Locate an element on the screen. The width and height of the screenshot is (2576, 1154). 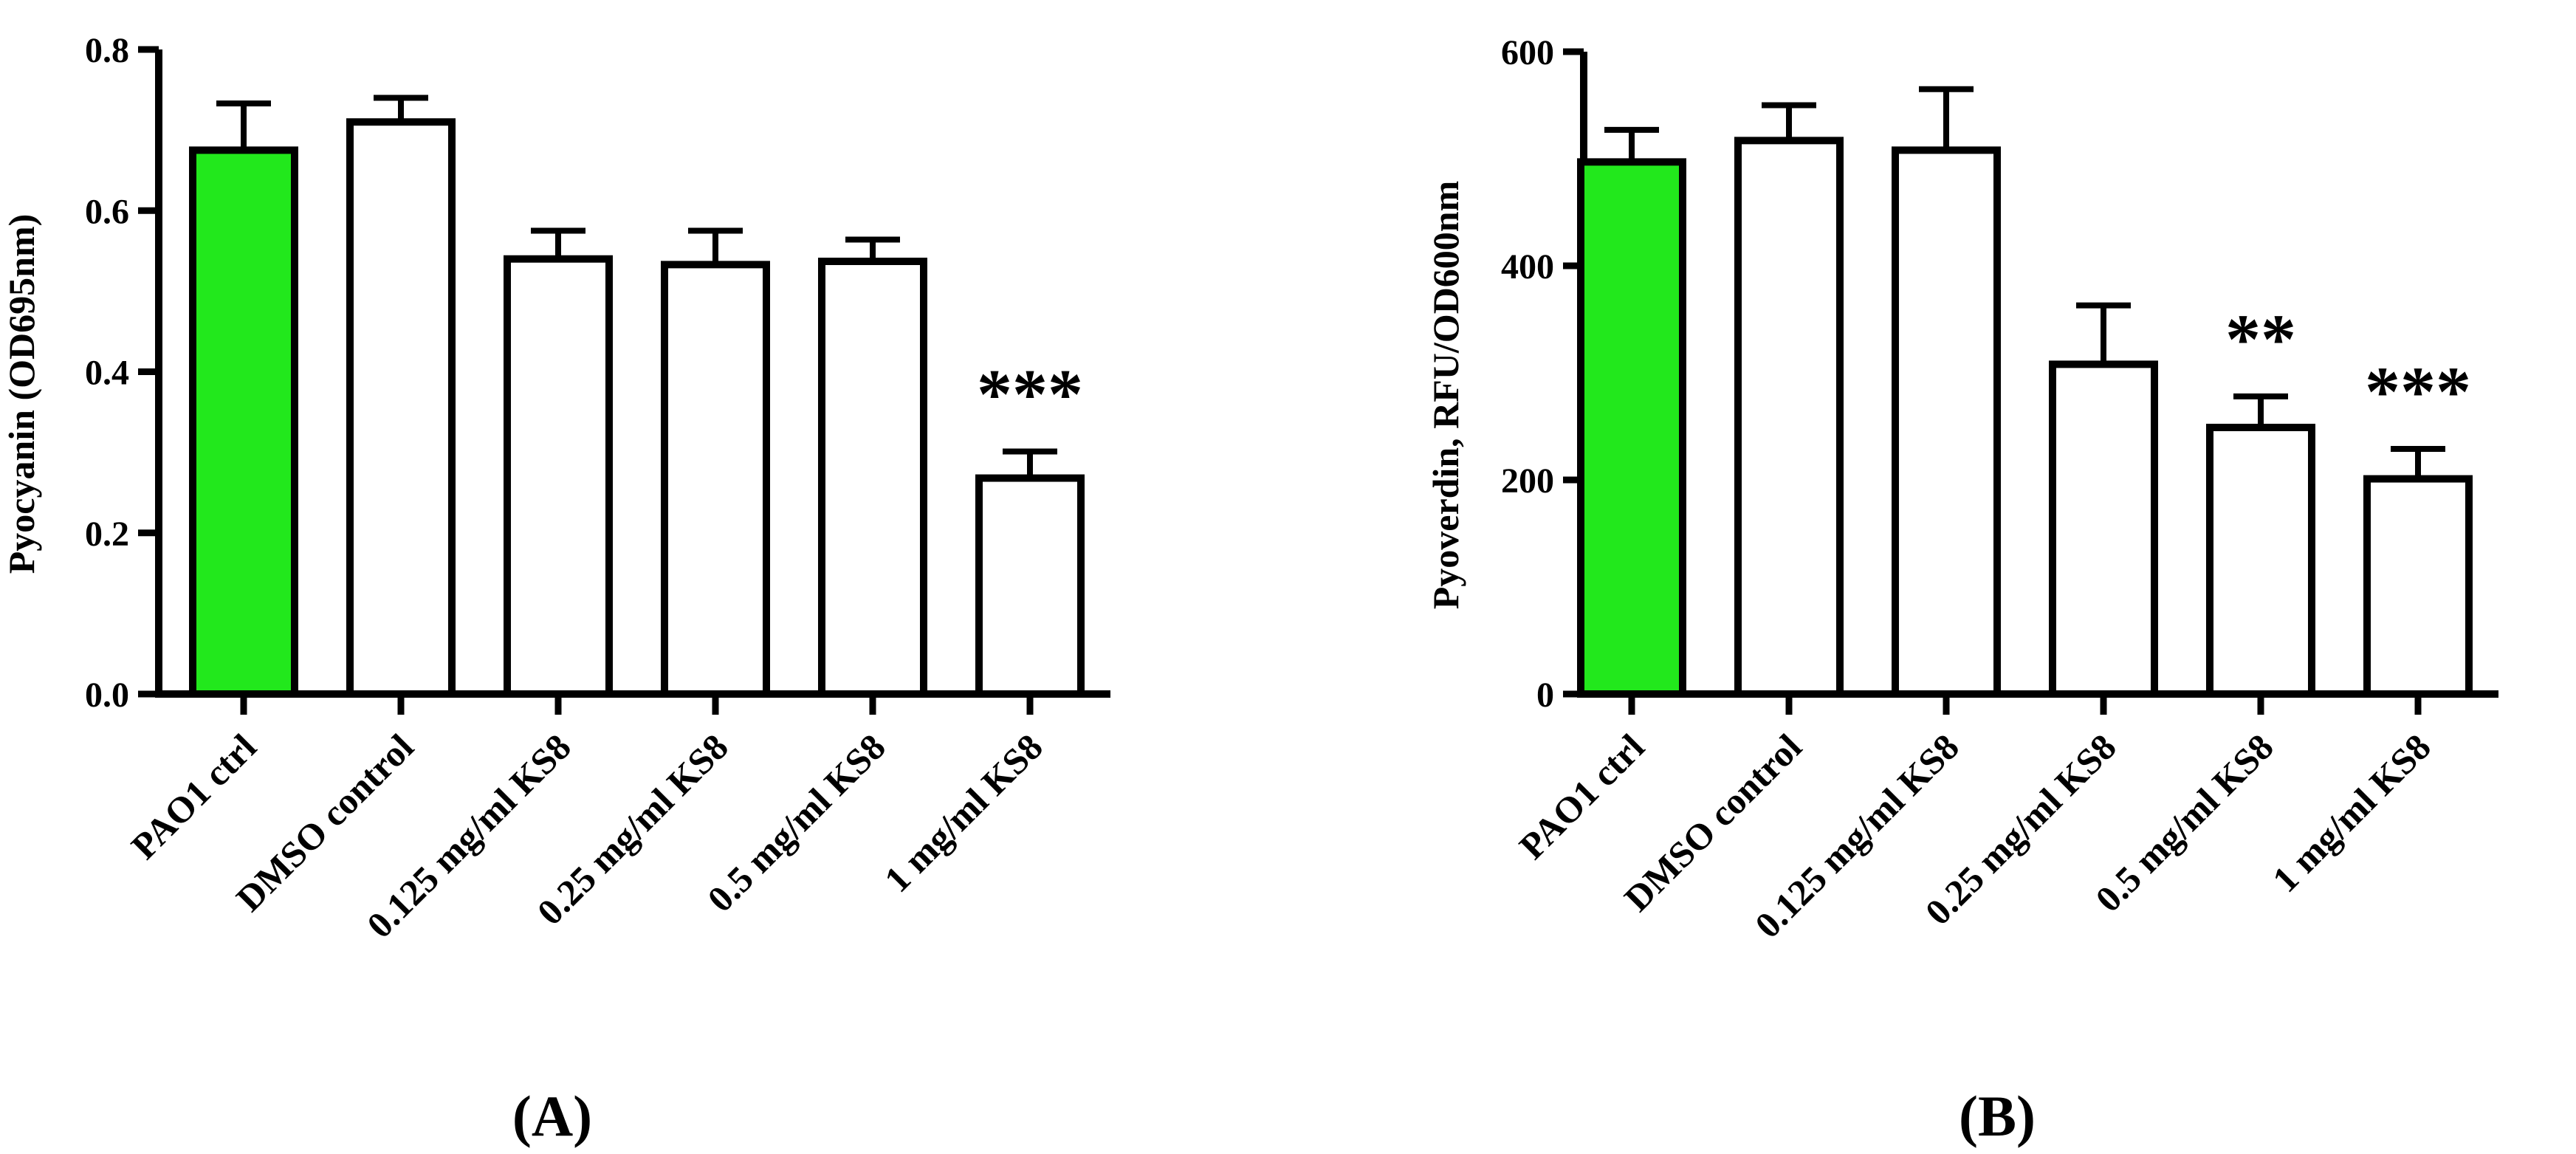
y-tick-label: 0.0 is located at coordinates (107, 695).